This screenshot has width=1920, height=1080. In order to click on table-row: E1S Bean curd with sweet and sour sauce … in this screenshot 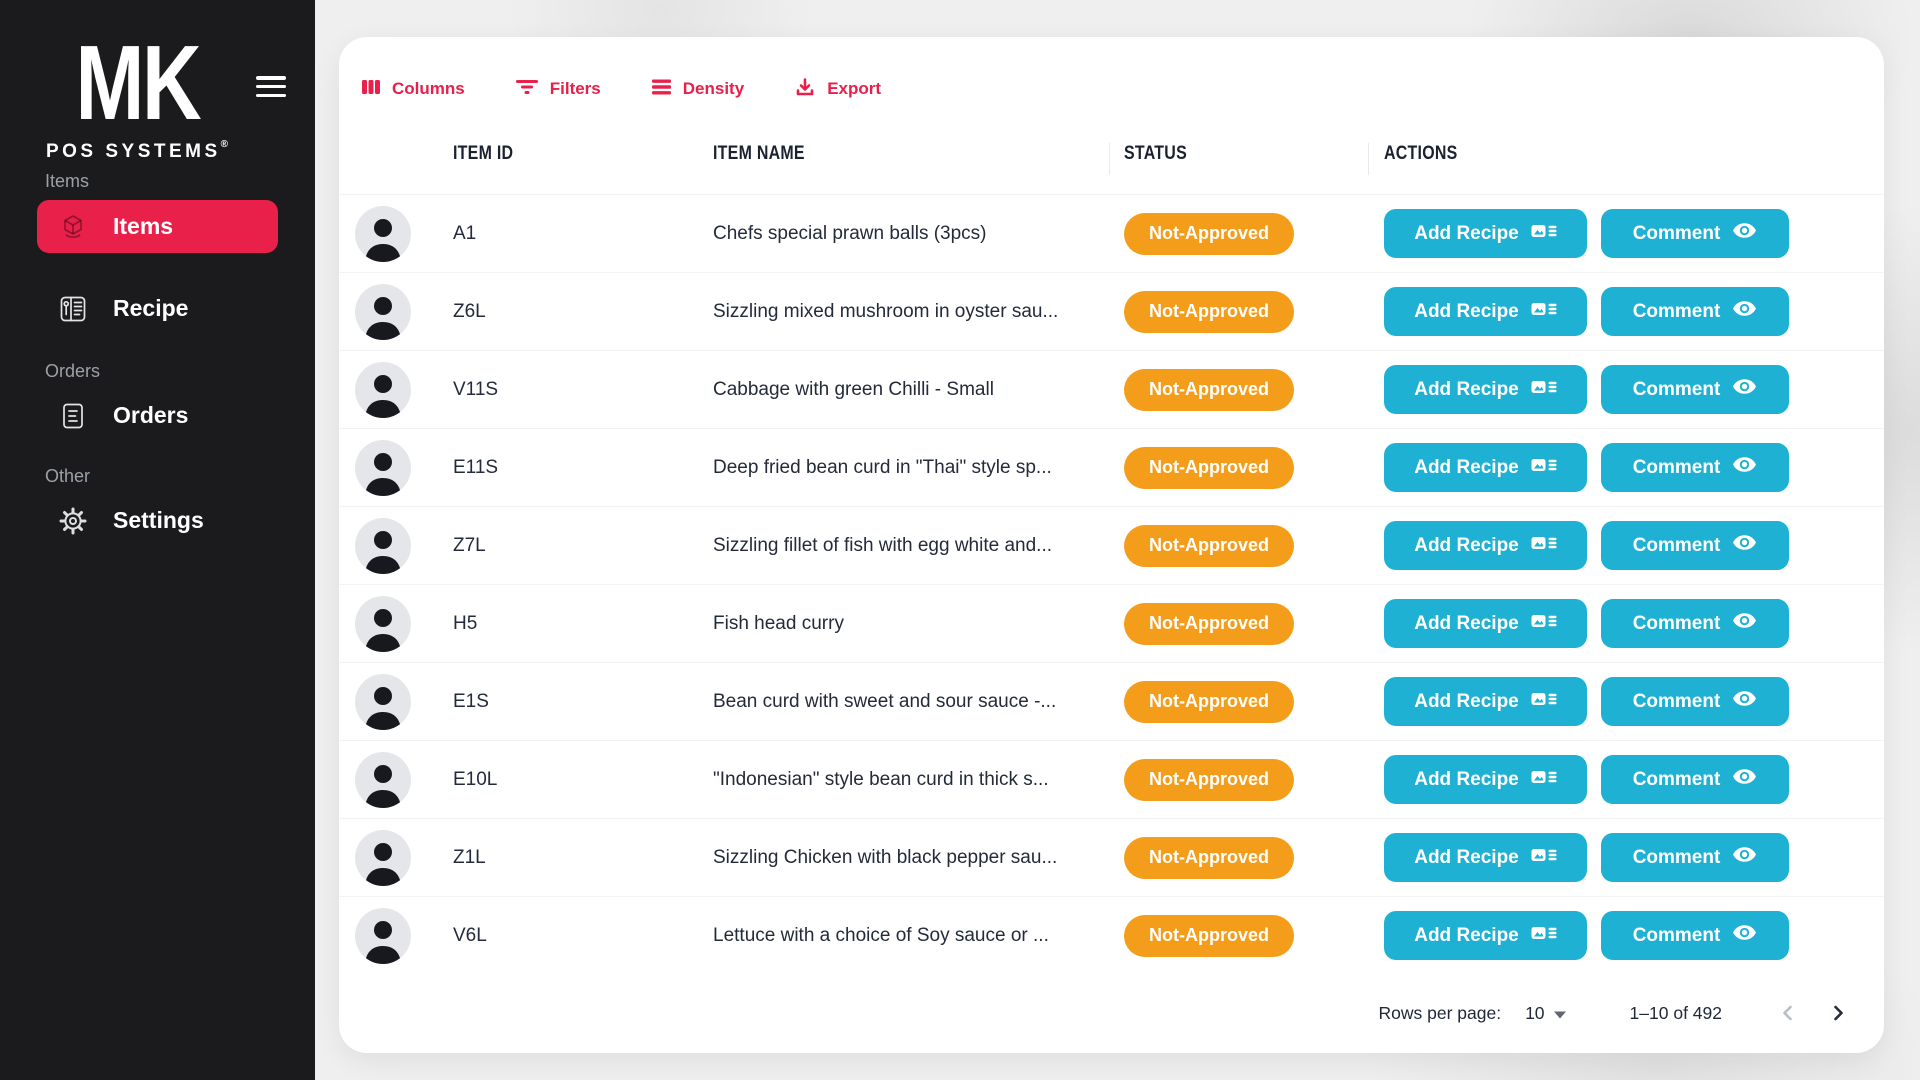, I will do `click(1111, 701)`.